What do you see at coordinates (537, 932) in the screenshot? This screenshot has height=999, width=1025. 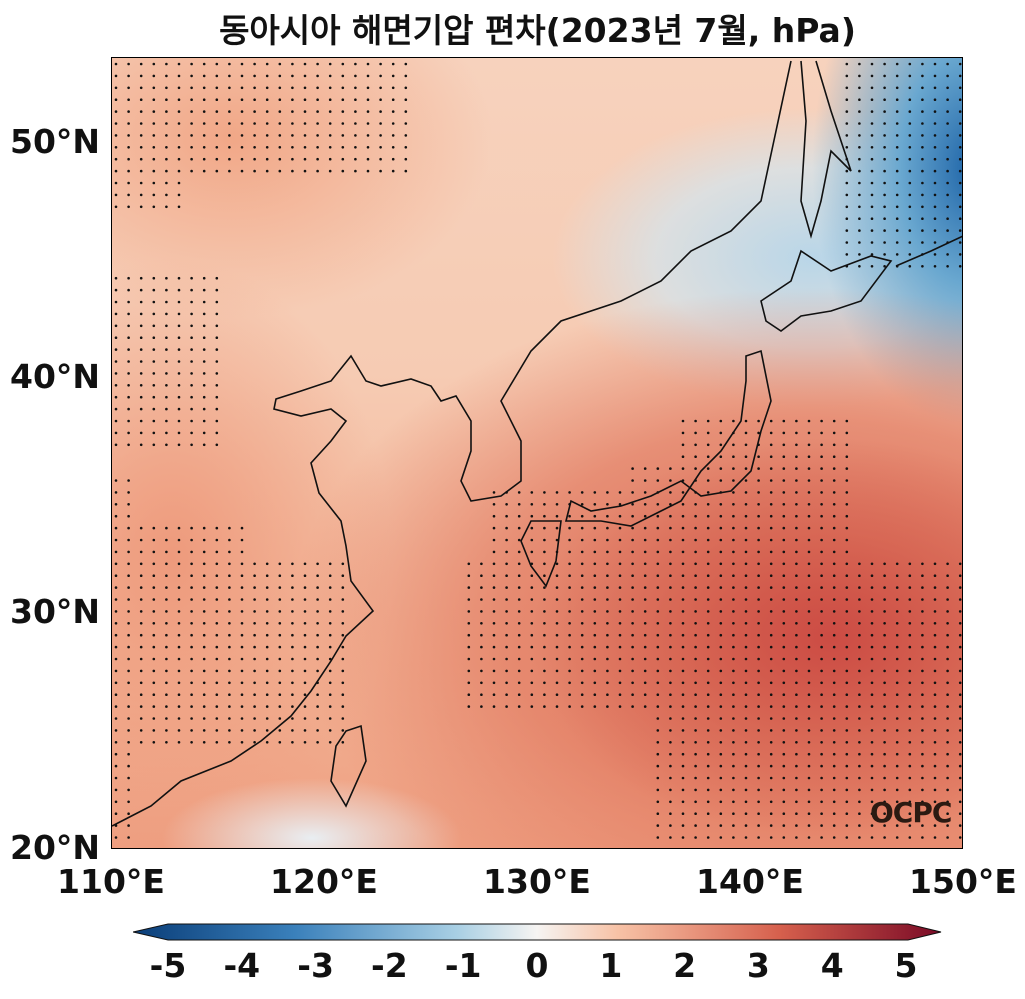 I see `colorbar` at bounding box center [537, 932].